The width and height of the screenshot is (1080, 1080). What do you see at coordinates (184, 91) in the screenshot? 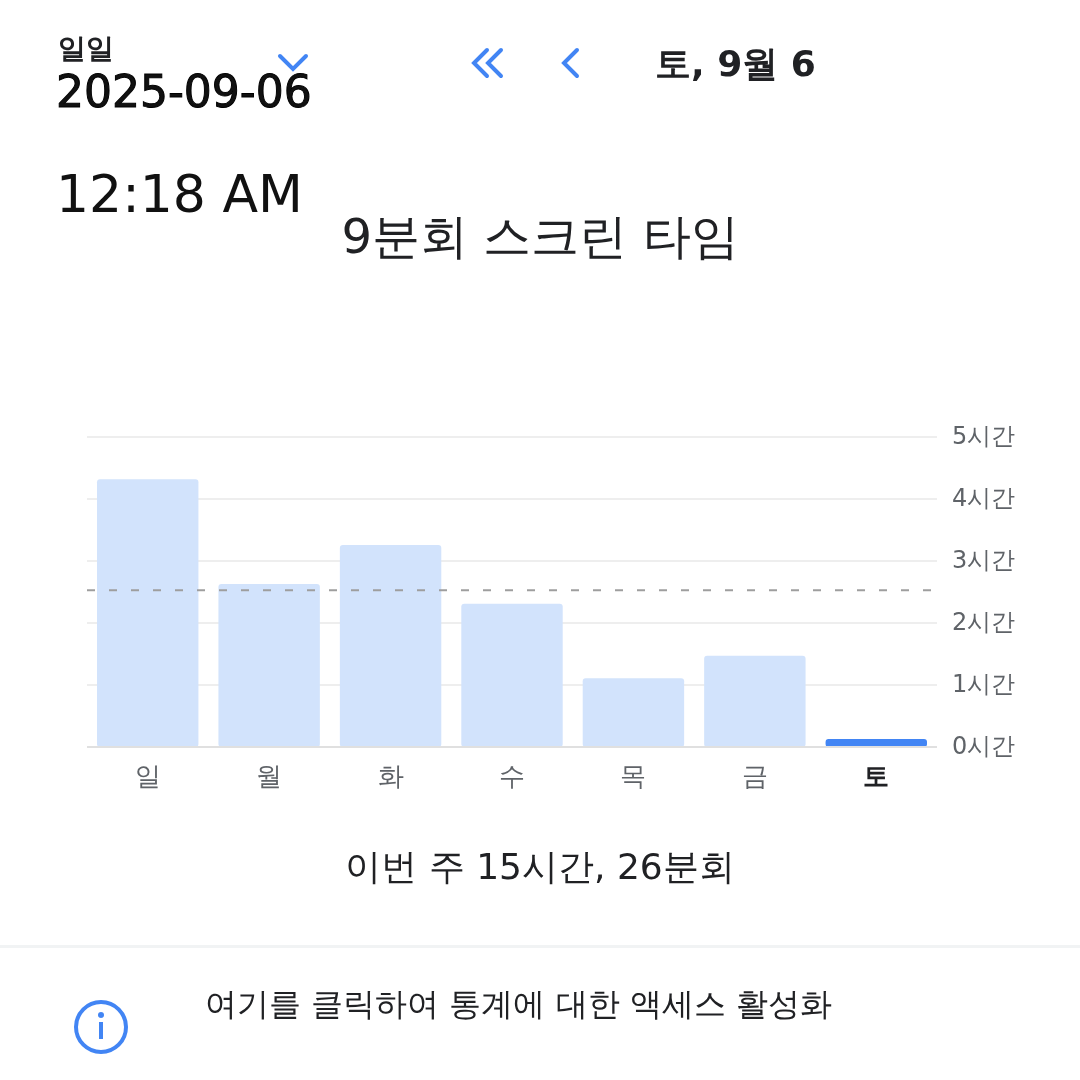
I see `text: 2025-09-06` at bounding box center [184, 91].